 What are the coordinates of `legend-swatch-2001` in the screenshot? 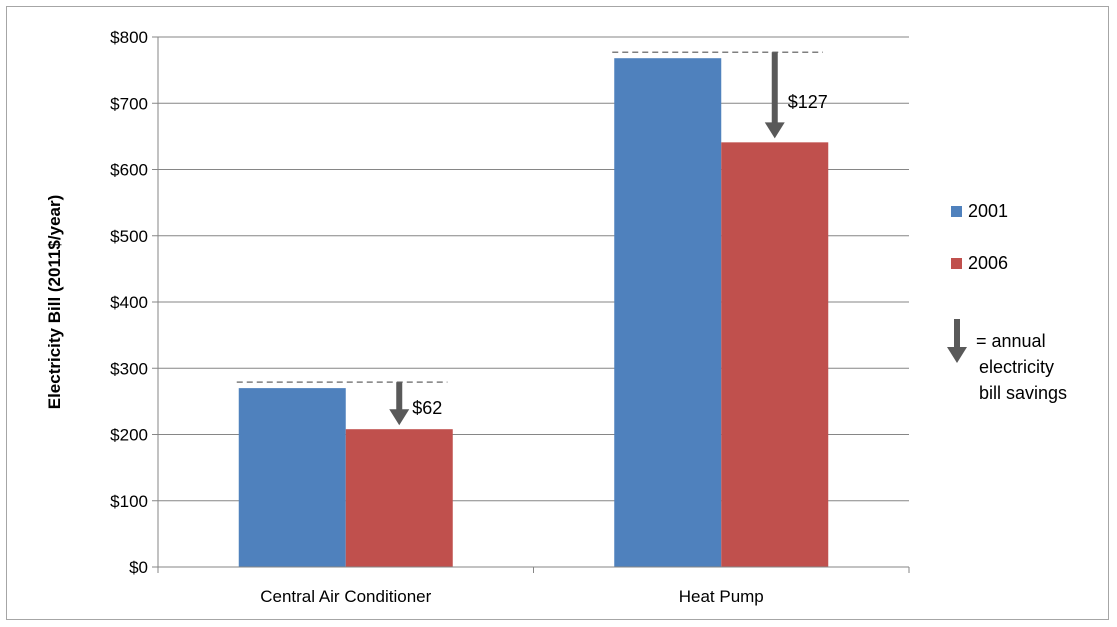 It's located at (956, 211).